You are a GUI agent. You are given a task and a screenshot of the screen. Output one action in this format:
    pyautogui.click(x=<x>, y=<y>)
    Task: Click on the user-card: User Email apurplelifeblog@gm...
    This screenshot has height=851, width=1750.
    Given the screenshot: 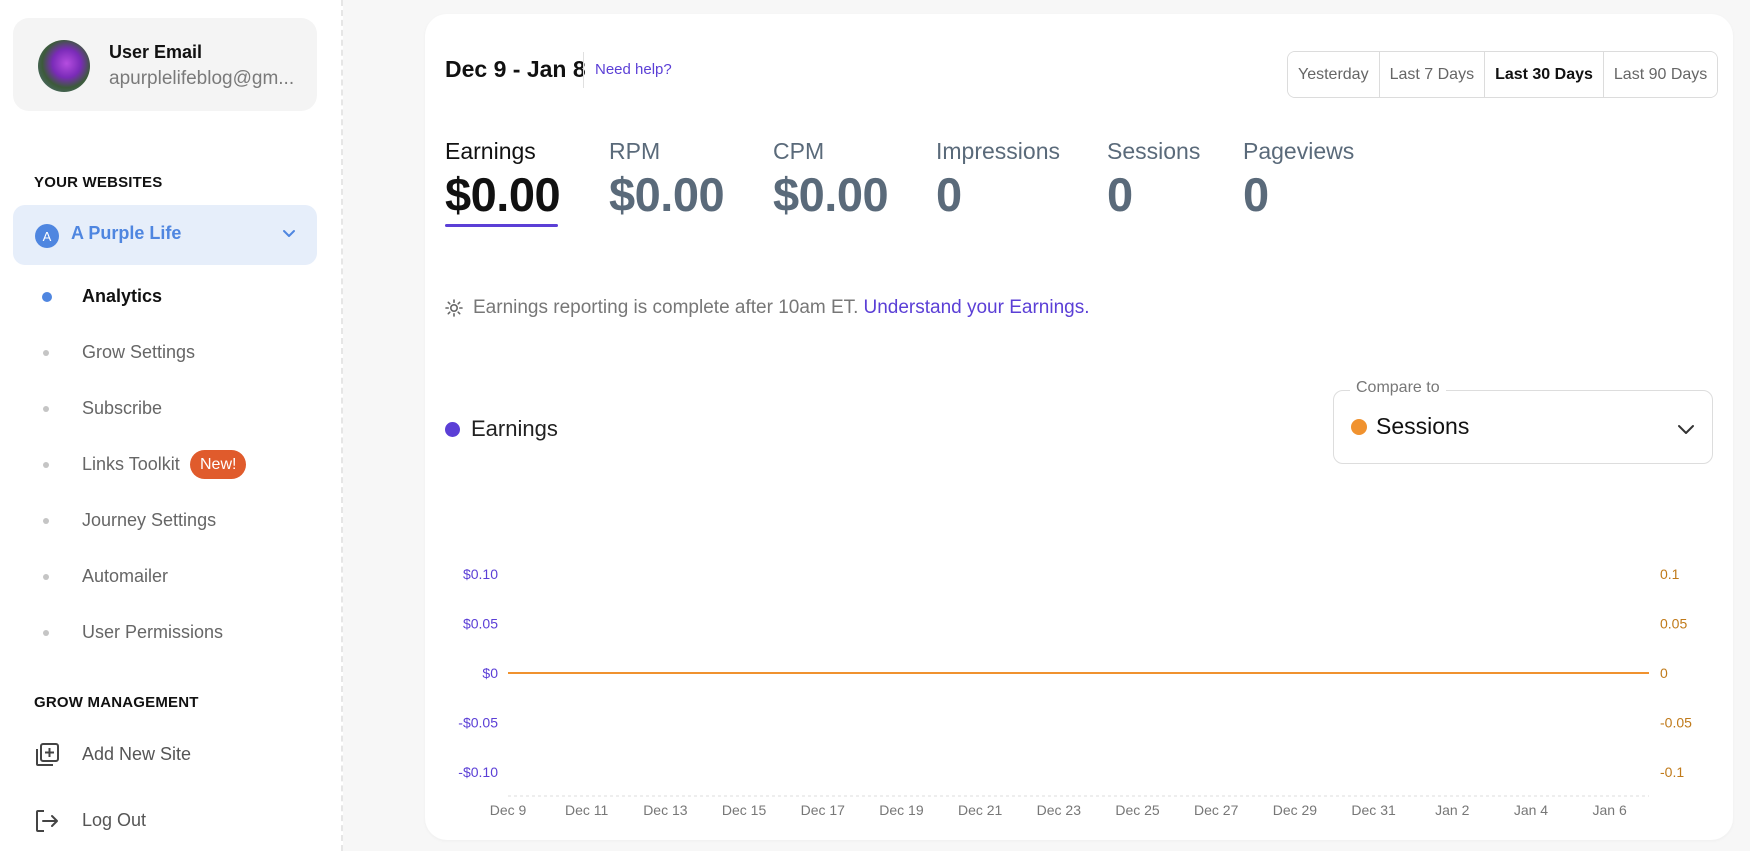 What is the action you would take?
    pyautogui.click(x=165, y=64)
    